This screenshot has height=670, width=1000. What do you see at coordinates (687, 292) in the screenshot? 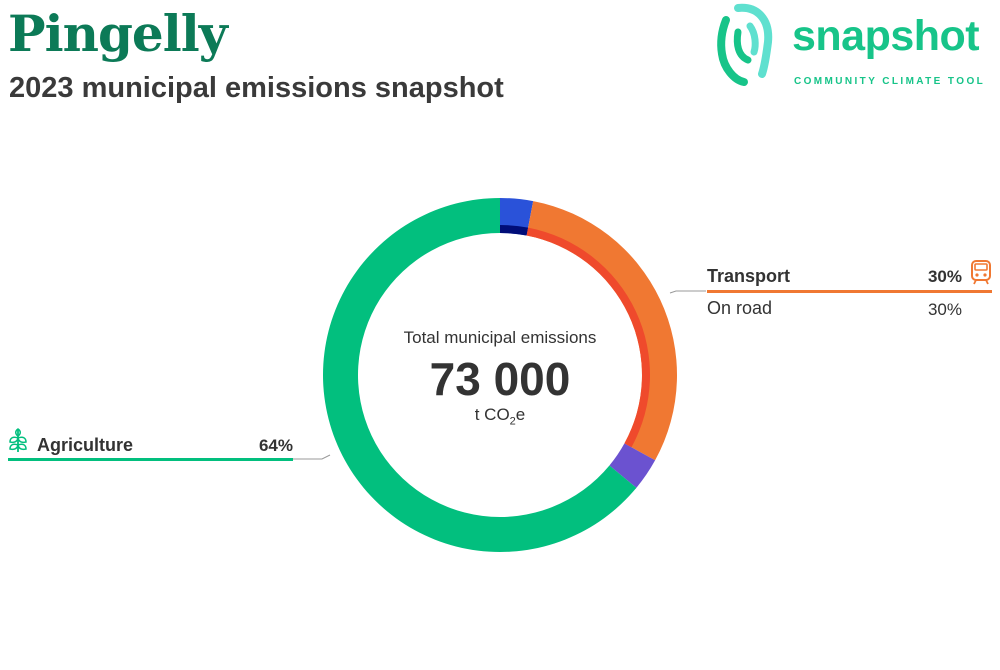
I see `transport-leader-line` at bounding box center [687, 292].